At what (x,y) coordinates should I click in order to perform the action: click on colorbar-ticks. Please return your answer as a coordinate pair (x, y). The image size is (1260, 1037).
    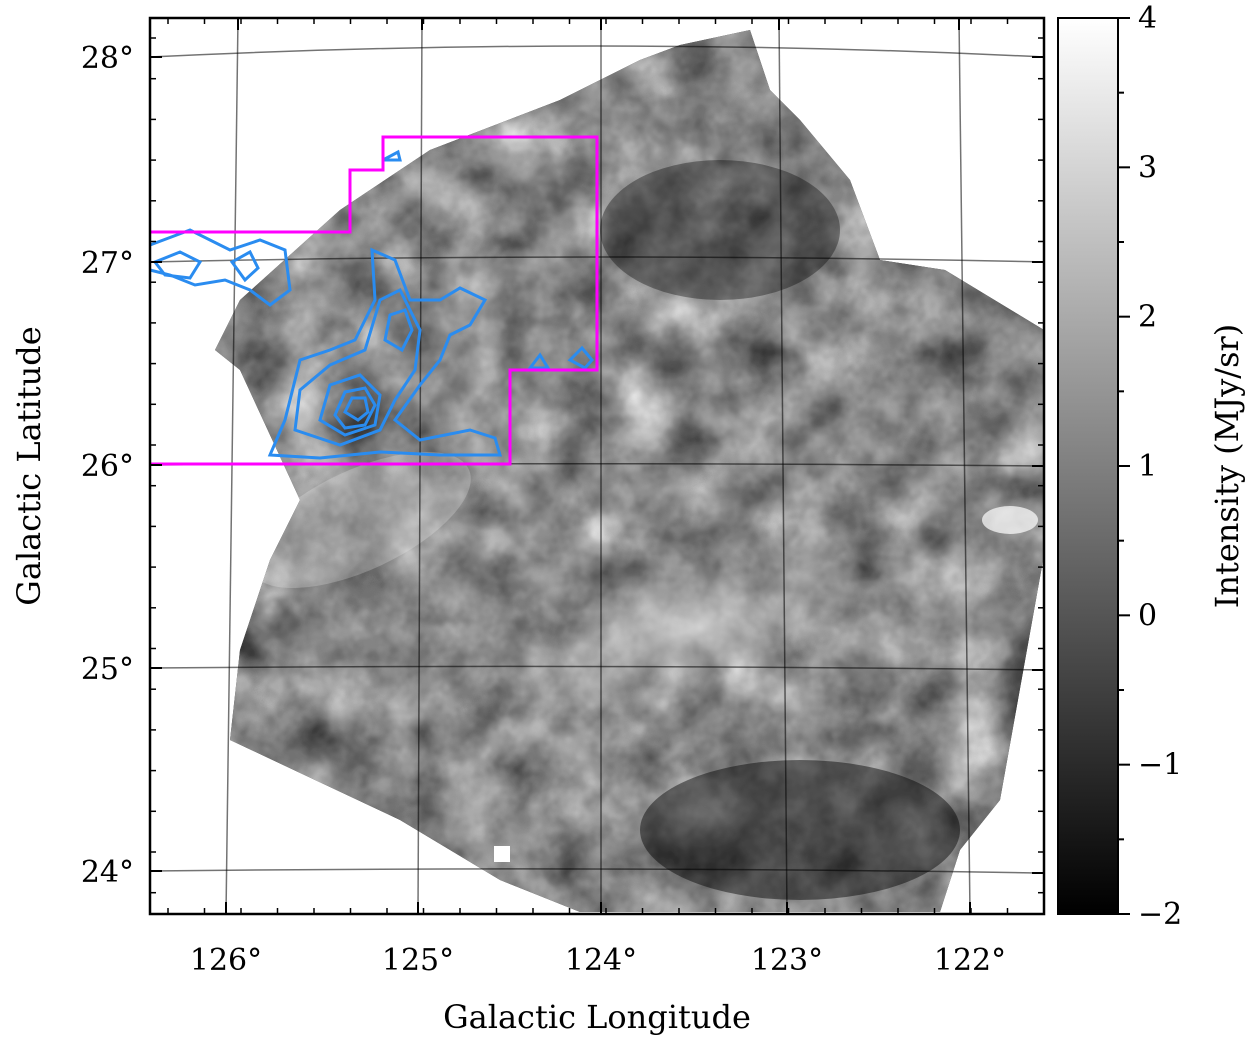
    Looking at the image, I should click on (1124, 466).